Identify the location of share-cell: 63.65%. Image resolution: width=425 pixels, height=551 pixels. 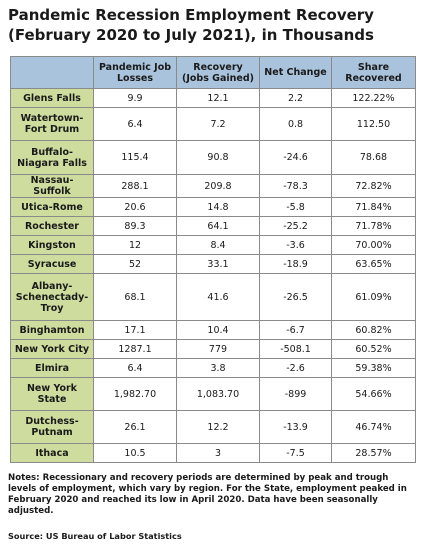
(373, 264).